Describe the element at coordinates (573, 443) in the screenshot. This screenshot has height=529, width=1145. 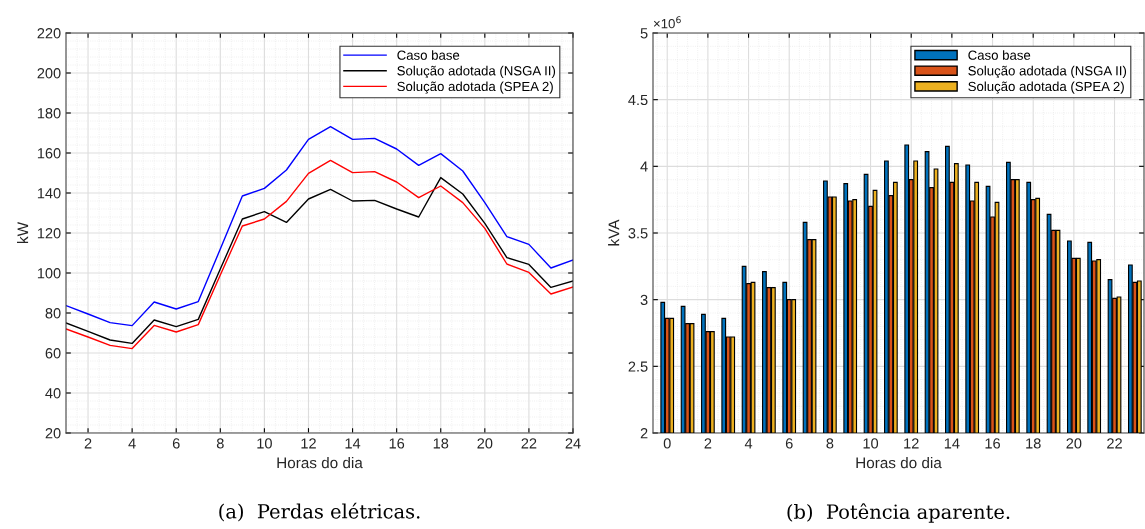
I see `x-tick-label: 24` at that location.